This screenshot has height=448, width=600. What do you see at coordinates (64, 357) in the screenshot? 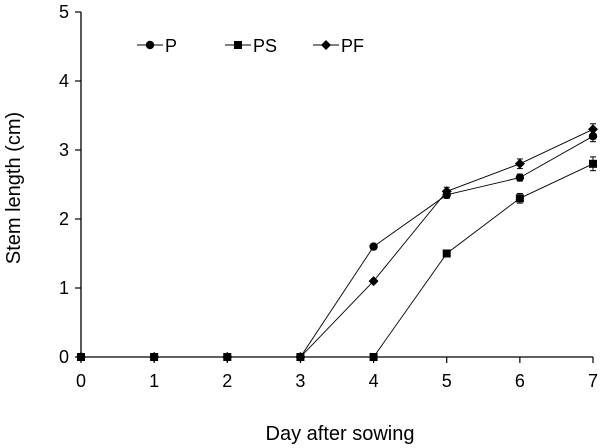
I see `y-tick-label: 0` at bounding box center [64, 357].